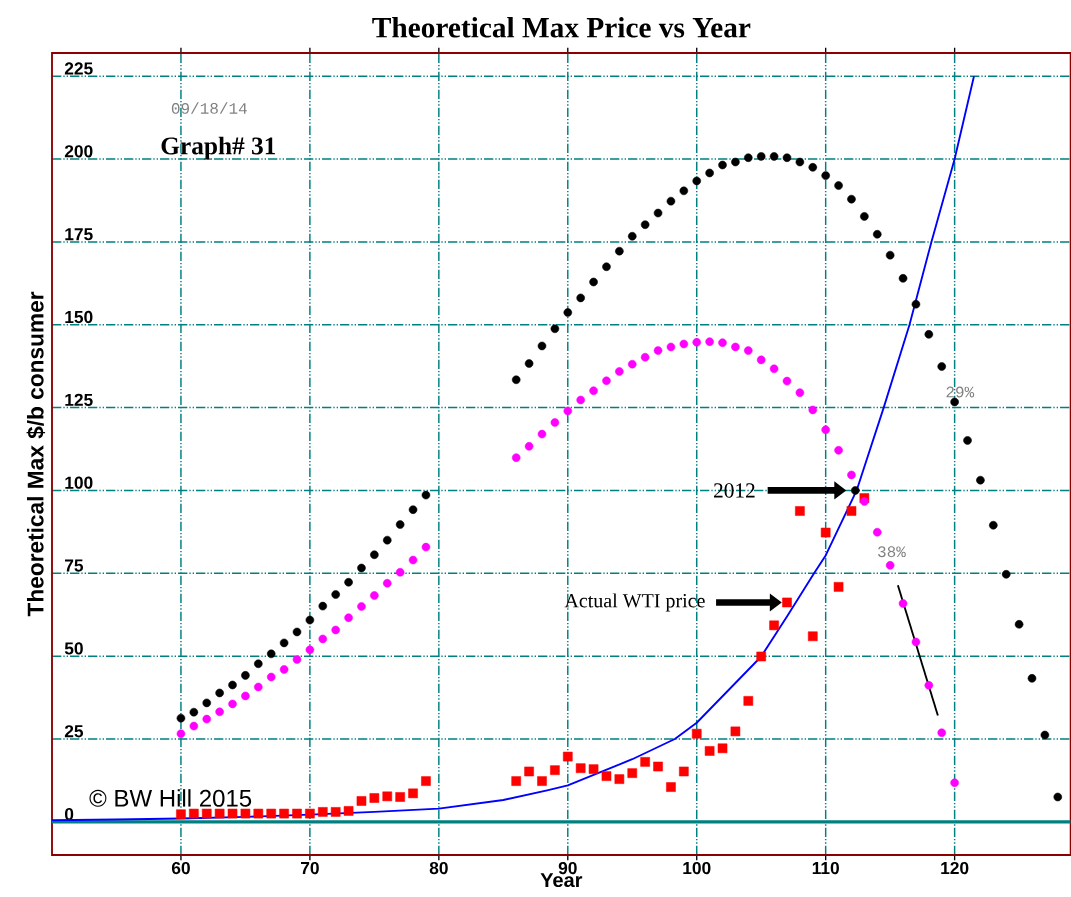 Image resolution: width=1071 pixels, height=897 pixels. I want to click on x-tick-label: 70, so click(310, 868).